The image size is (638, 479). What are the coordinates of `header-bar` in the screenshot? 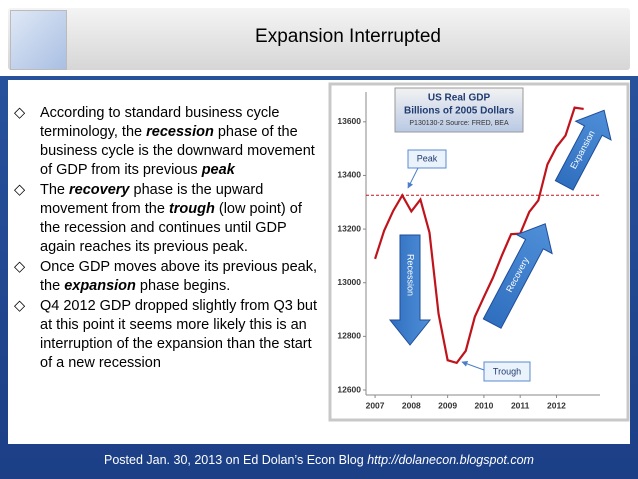 It's located at (319, 39).